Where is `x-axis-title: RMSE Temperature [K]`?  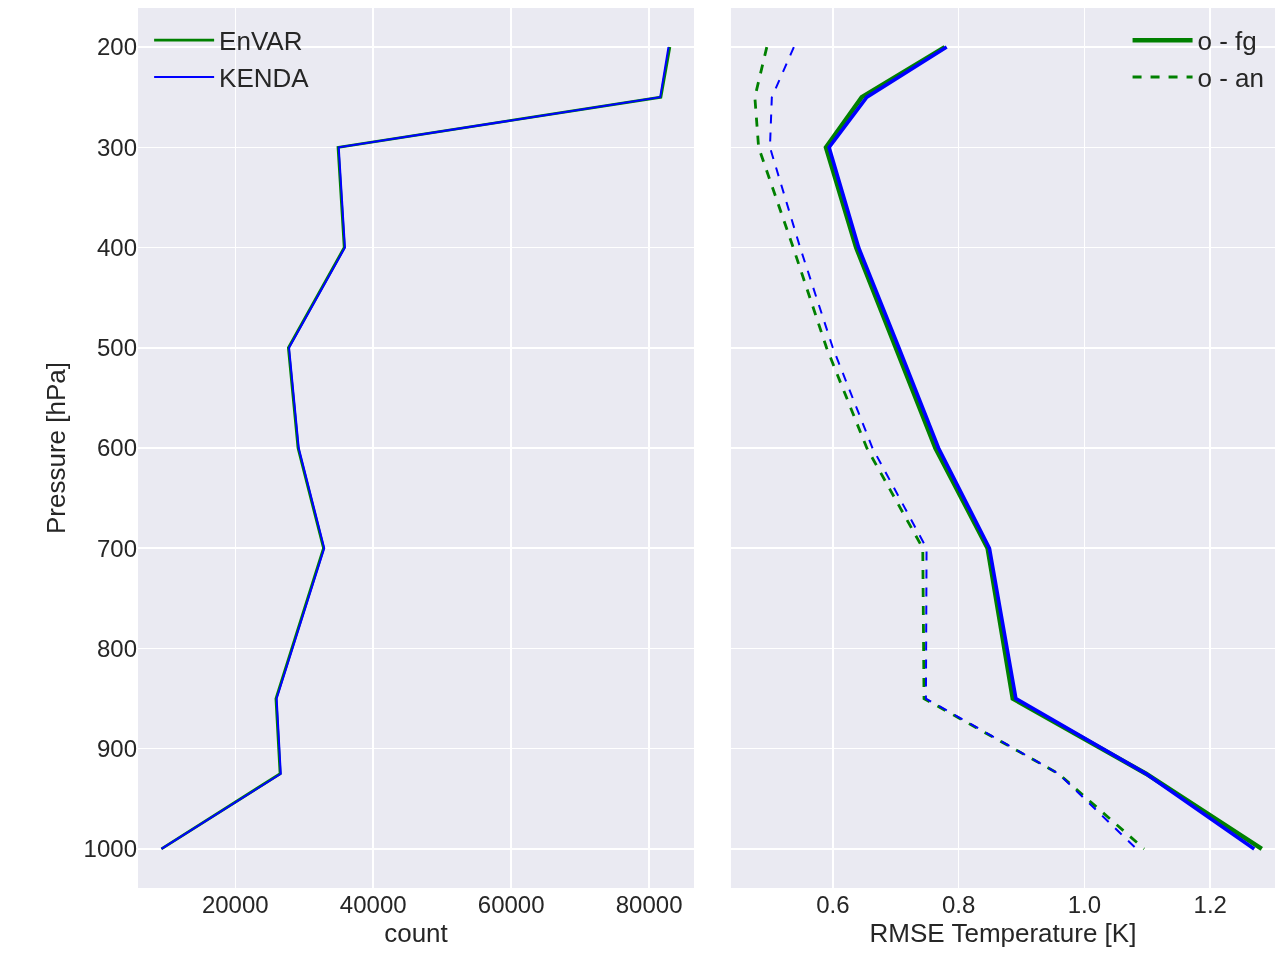
x-axis-title: RMSE Temperature [K] is located at coordinates (1003, 933).